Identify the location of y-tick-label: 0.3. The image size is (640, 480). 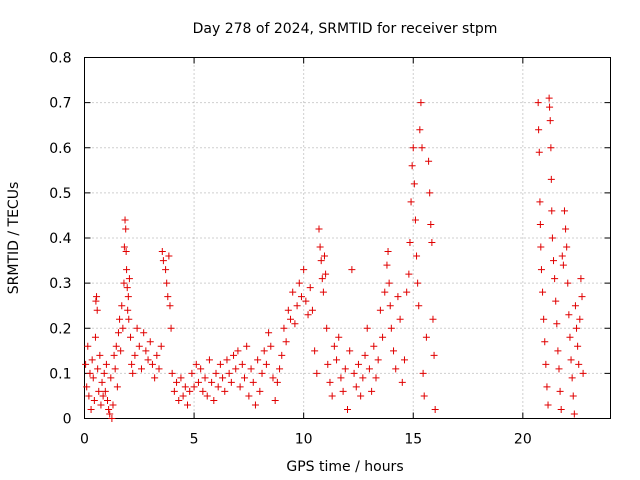
(60, 284).